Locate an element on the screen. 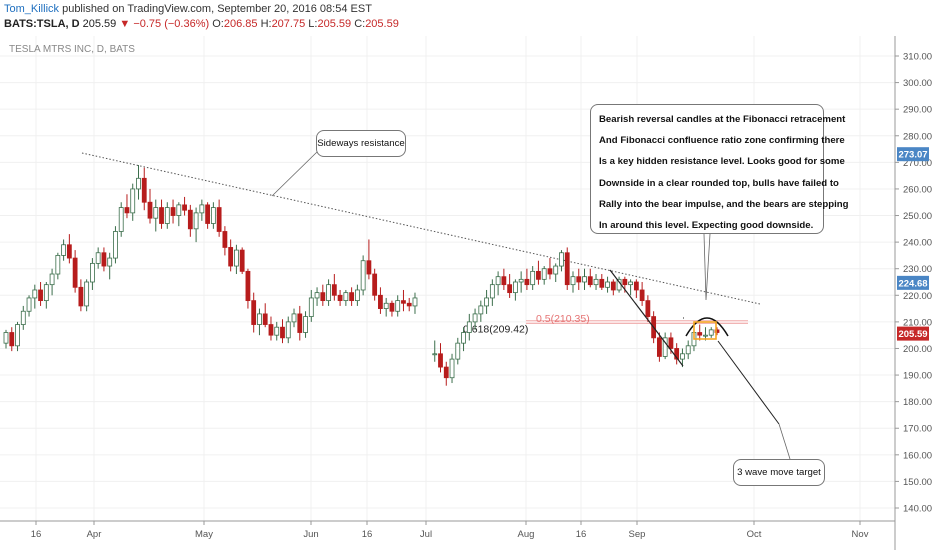  rounded-top-arc is located at coordinates (707, 327).